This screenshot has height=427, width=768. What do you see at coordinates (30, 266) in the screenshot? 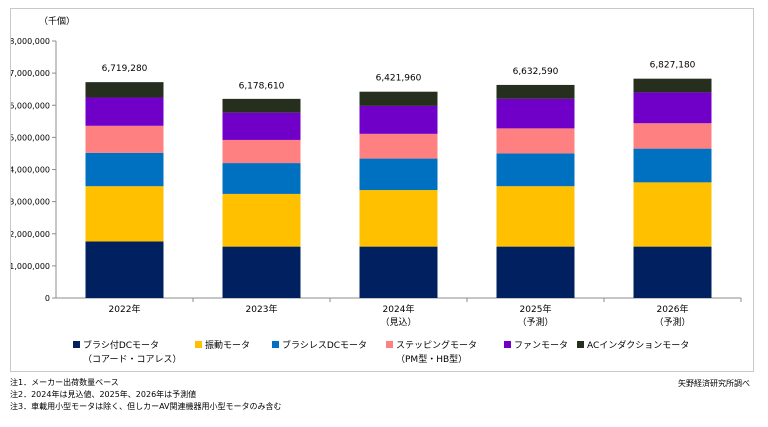
I see `y-tick-label: 1,000,000` at bounding box center [30, 266].